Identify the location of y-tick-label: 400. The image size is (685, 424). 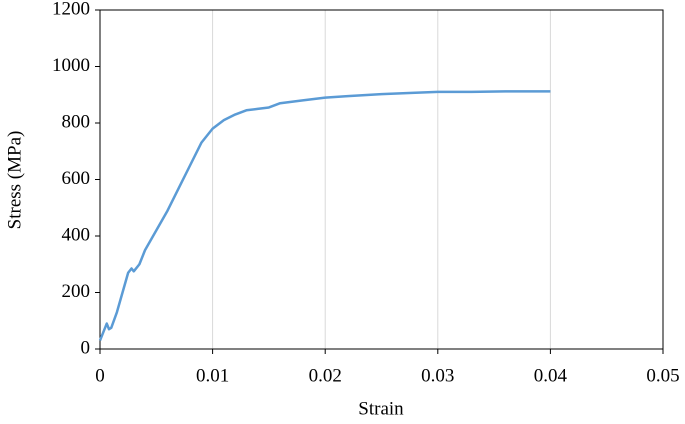
(76, 234).